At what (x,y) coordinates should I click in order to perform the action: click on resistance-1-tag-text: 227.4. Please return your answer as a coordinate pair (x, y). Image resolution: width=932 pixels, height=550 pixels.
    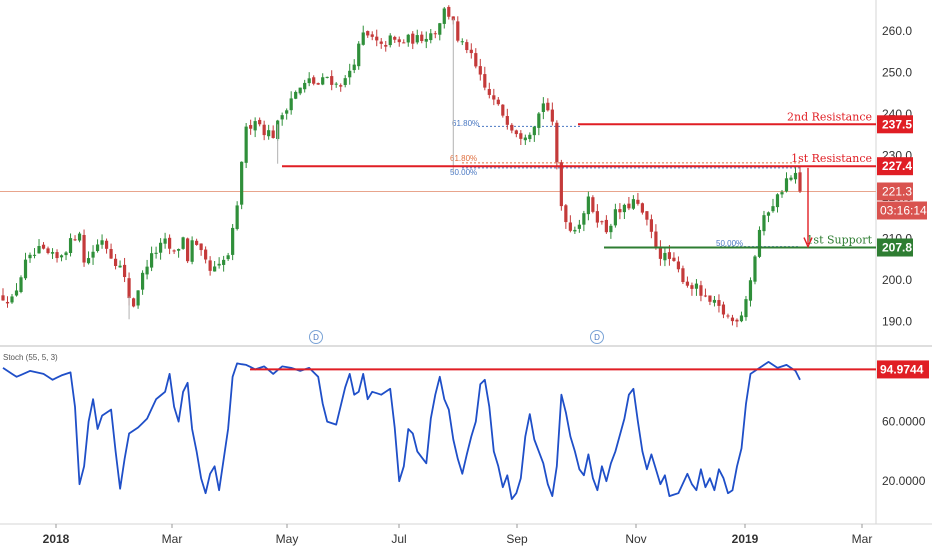
    Looking at the image, I should click on (897, 166).